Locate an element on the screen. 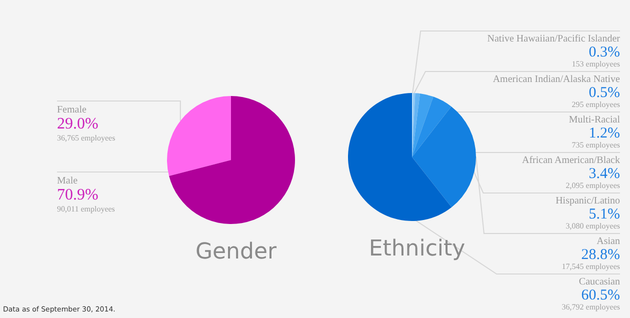 This screenshot has width=630, height=318. data-label: 28.8% 17,545 employees is located at coordinates (591, 259).